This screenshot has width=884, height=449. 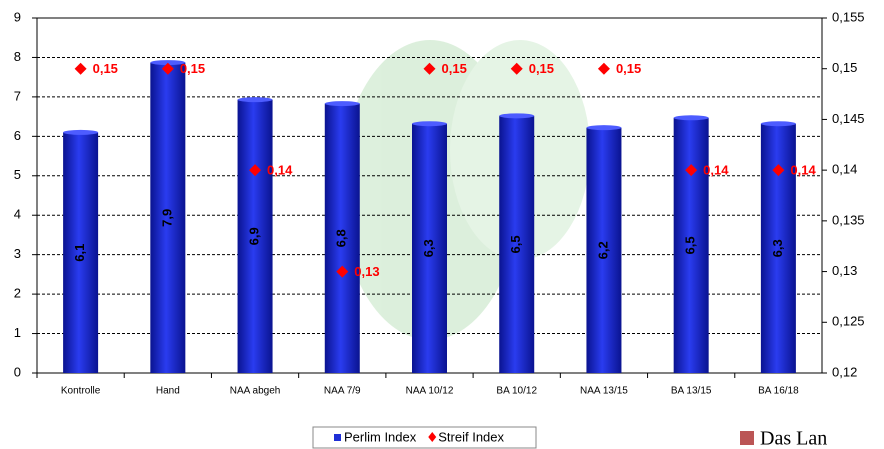 I want to click on x-tick-label: Kontrolle, so click(x=81, y=391).